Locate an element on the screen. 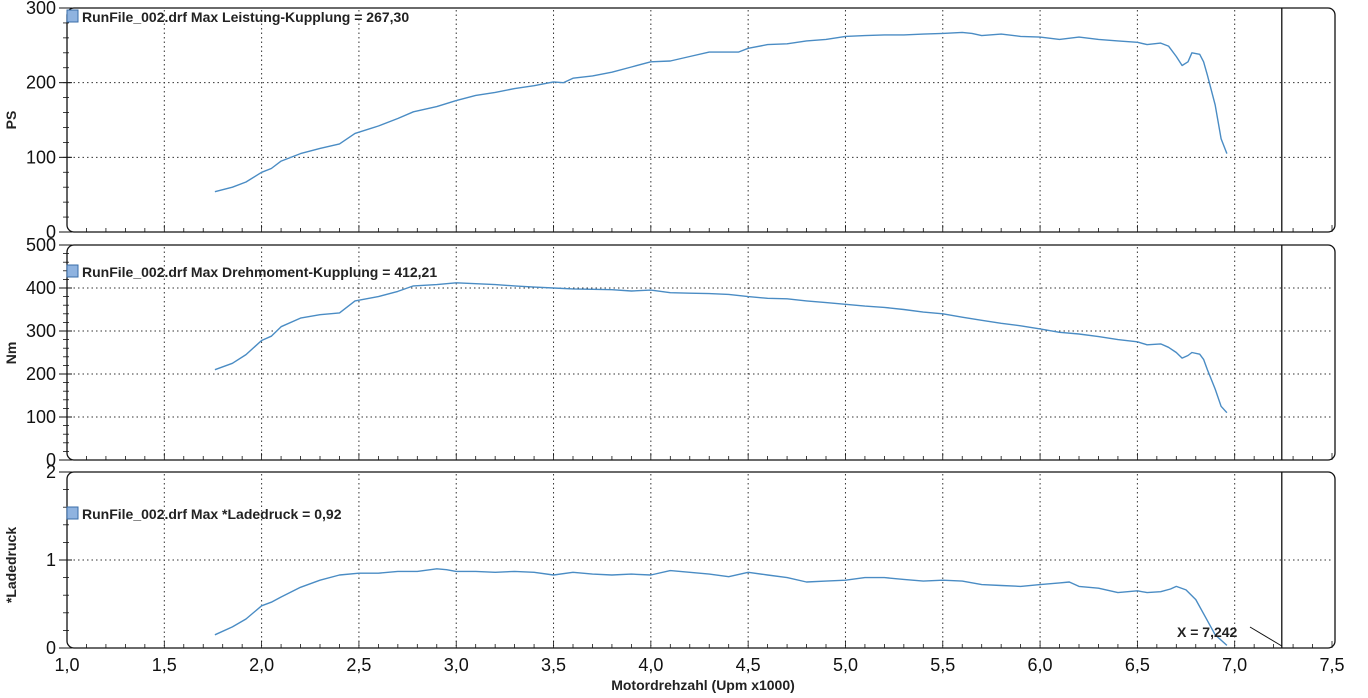 This screenshot has height=698, width=1368. x-axis-label: Motordrehzahl (Upm x1000) is located at coordinates (703, 685).